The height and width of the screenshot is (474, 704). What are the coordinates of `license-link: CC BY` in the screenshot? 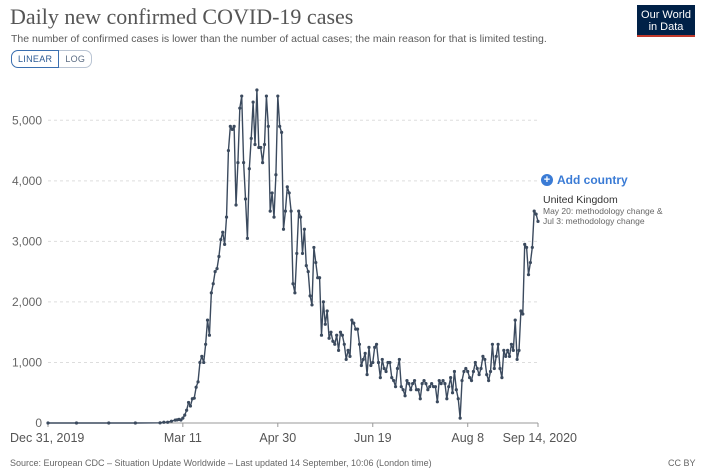 It's located at (682, 463).